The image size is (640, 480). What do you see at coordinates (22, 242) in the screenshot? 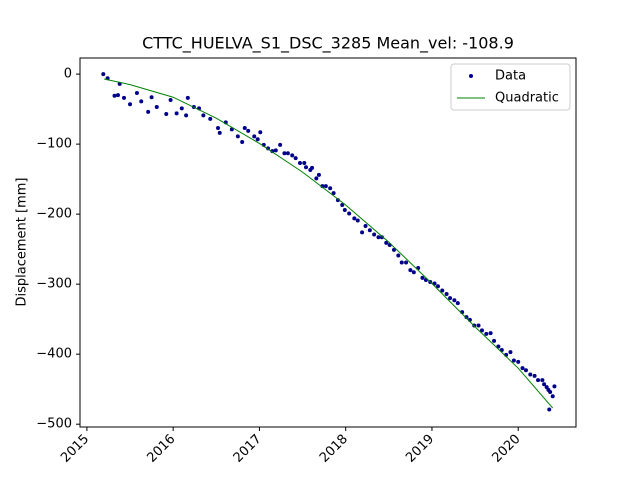
I see `y-axis-label: Displacement [mm]` at bounding box center [22, 242].